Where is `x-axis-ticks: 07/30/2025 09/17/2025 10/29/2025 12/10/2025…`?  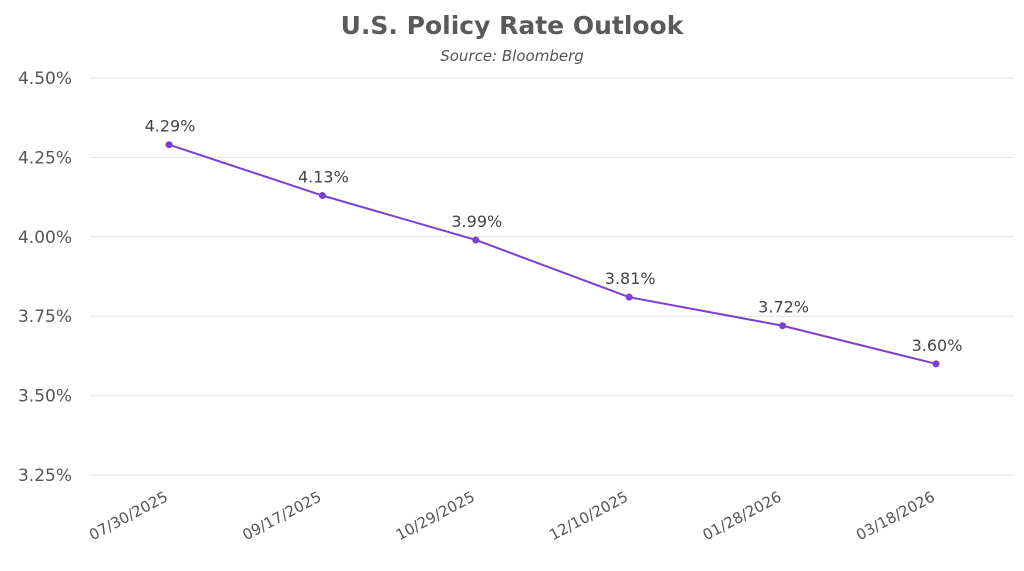 x-axis-ticks: 07/30/2025 09/17/2025 10/29/2025 12/10/2025… is located at coordinates (512, 516).